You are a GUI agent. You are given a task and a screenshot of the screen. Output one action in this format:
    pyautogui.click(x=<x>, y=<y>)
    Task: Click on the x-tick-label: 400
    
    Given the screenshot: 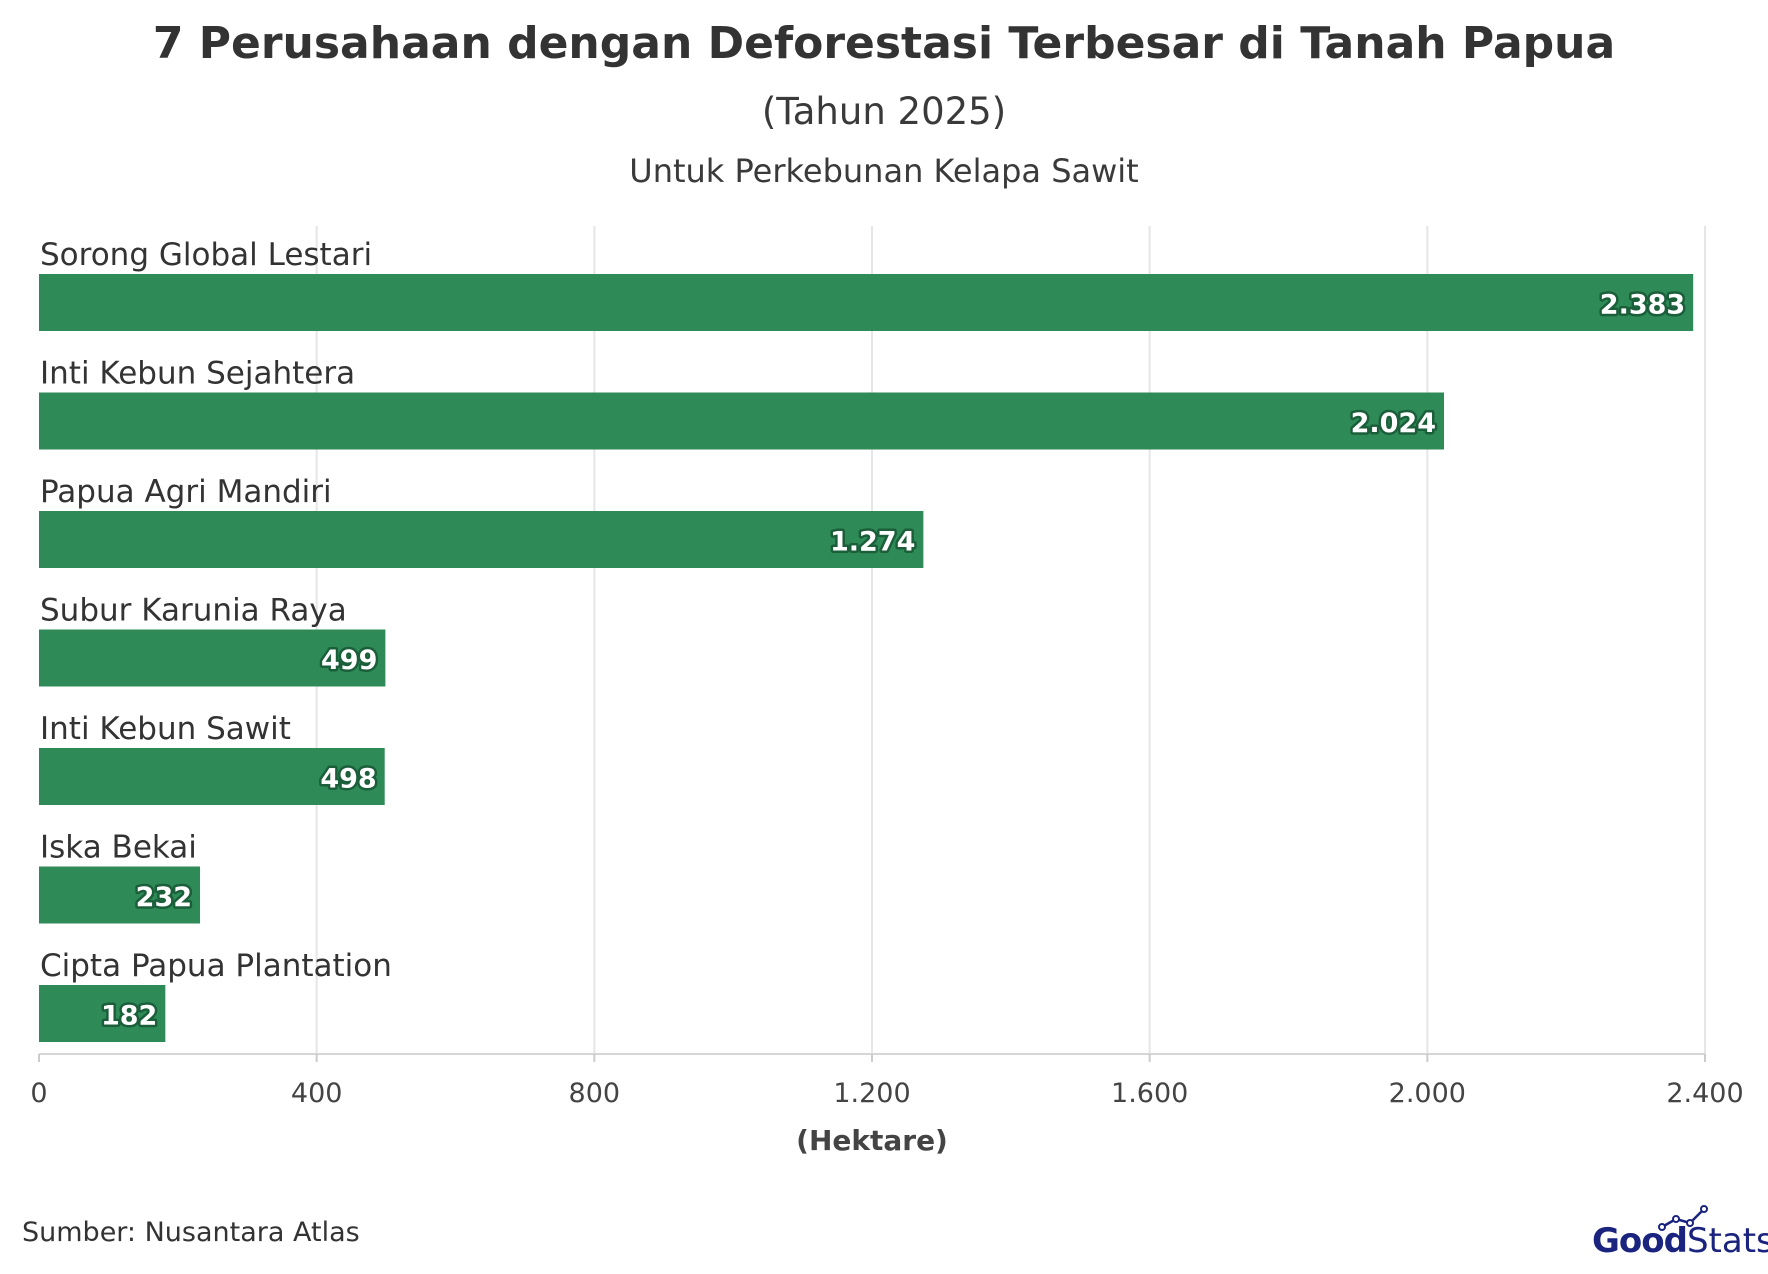 What is the action you would take?
    pyautogui.click(x=317, y=1093)
    